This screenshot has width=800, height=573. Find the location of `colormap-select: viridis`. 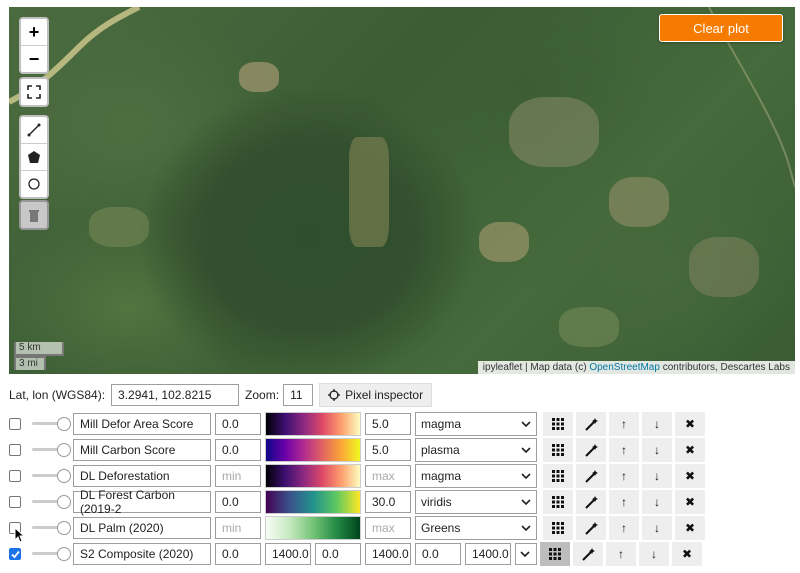

colormap-select: viridis is located at coordinates (476, 502).